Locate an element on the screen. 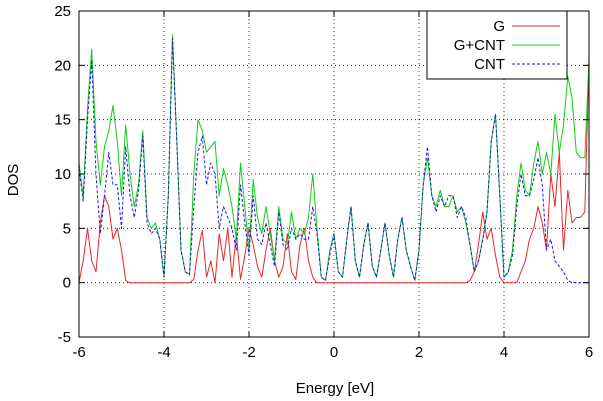 This screenshot has height=401, width=603. x-axis-label: Energy [eV] is located at coordinates (335, 388).